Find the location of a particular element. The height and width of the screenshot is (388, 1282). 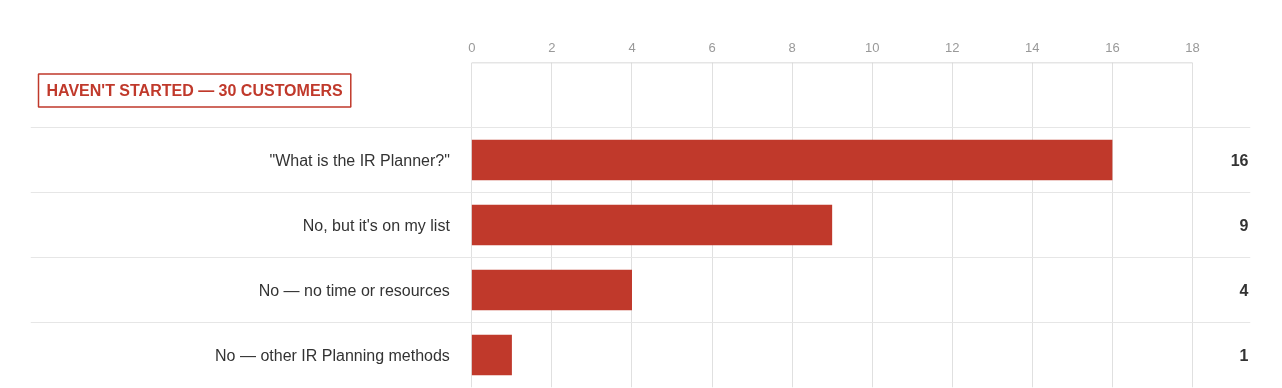

x-tick-label: 4 is located at coordinates (632, 47).